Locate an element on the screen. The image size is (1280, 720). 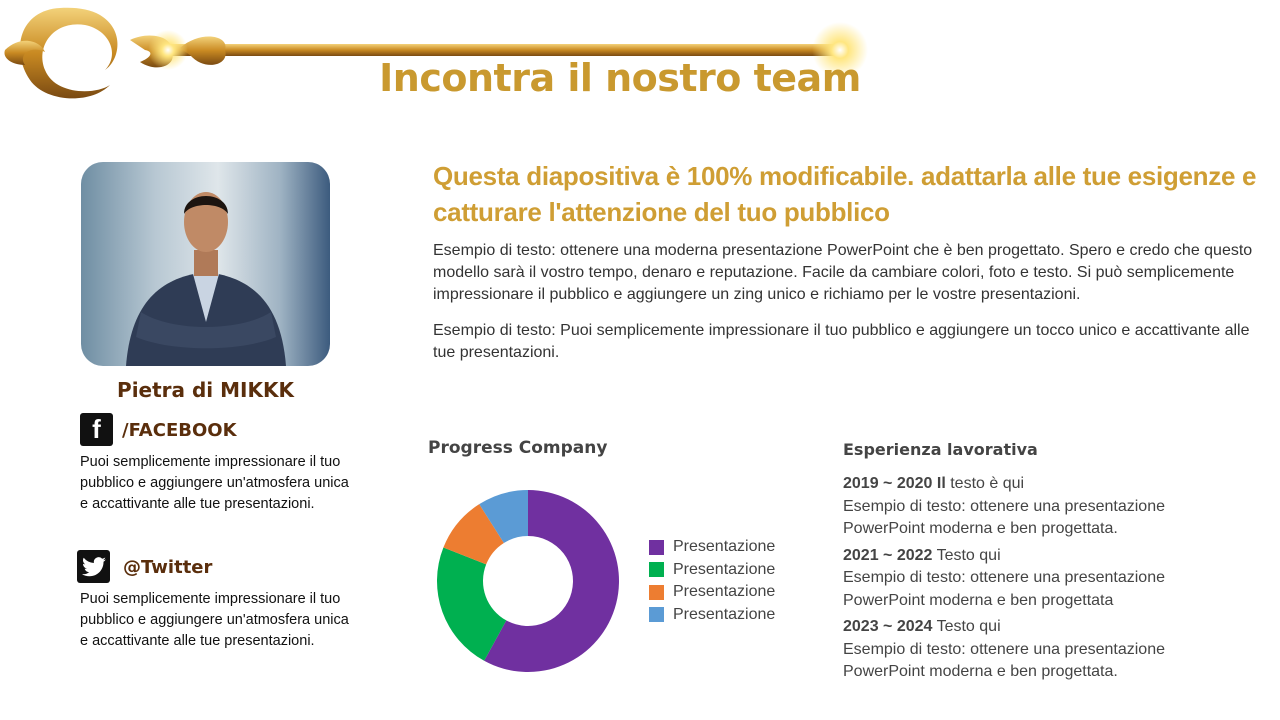
experience-title: Esperienza lavorativa is located at coordinates (940, 449).